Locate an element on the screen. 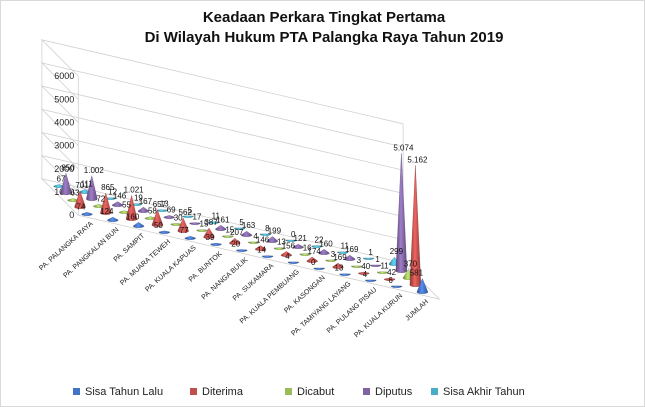  data-label: 174 is located at coordinates (315, 251).